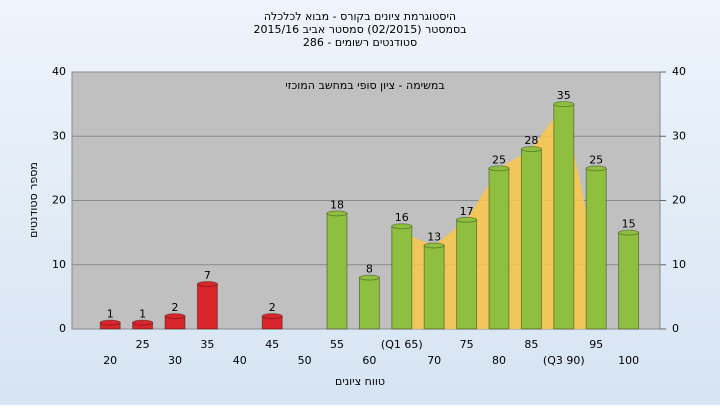 Image resolution: width=720 pixels, height=409 pixels. What do you see at coordinates (675, 328) in the screenshot?
I see `y2-tick-label: 0` at bounding box center [675, 328].